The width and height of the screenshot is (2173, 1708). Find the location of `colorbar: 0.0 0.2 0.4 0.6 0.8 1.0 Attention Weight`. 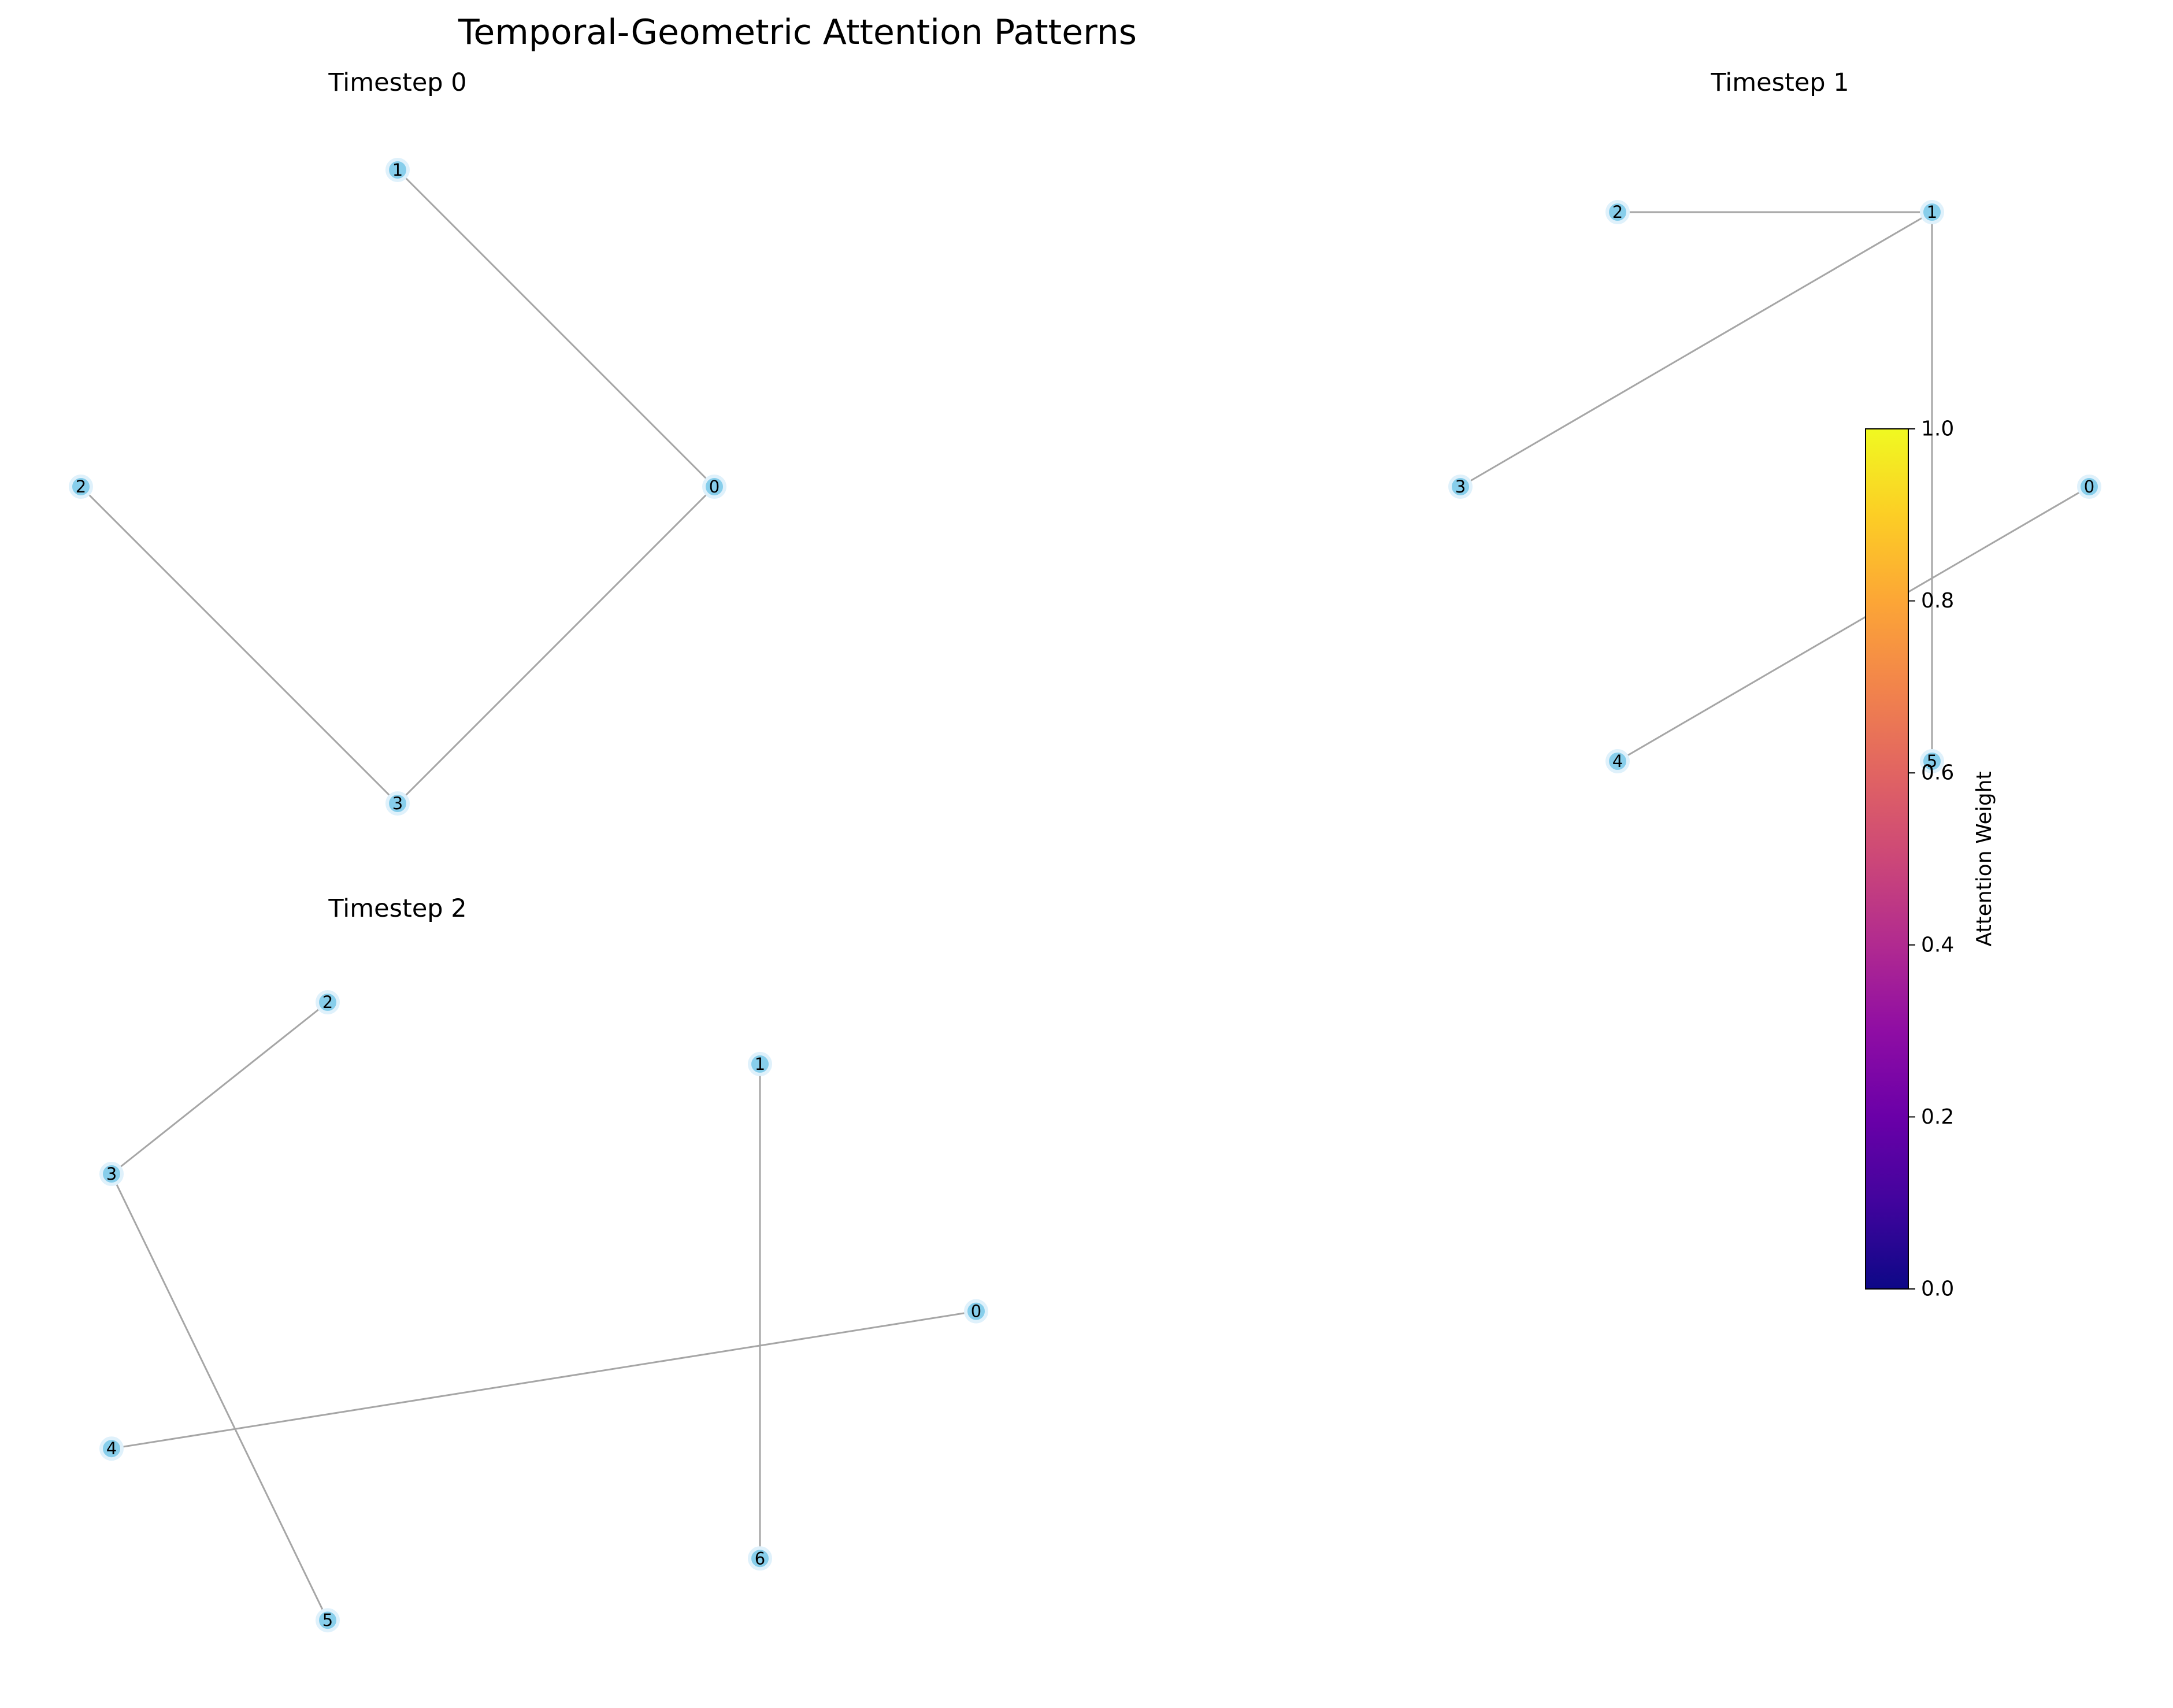

colorbar: 0.0 0.2 0.4 0.6 0.8 1.0 Attention Weight is located at coordinates (1930, 859).